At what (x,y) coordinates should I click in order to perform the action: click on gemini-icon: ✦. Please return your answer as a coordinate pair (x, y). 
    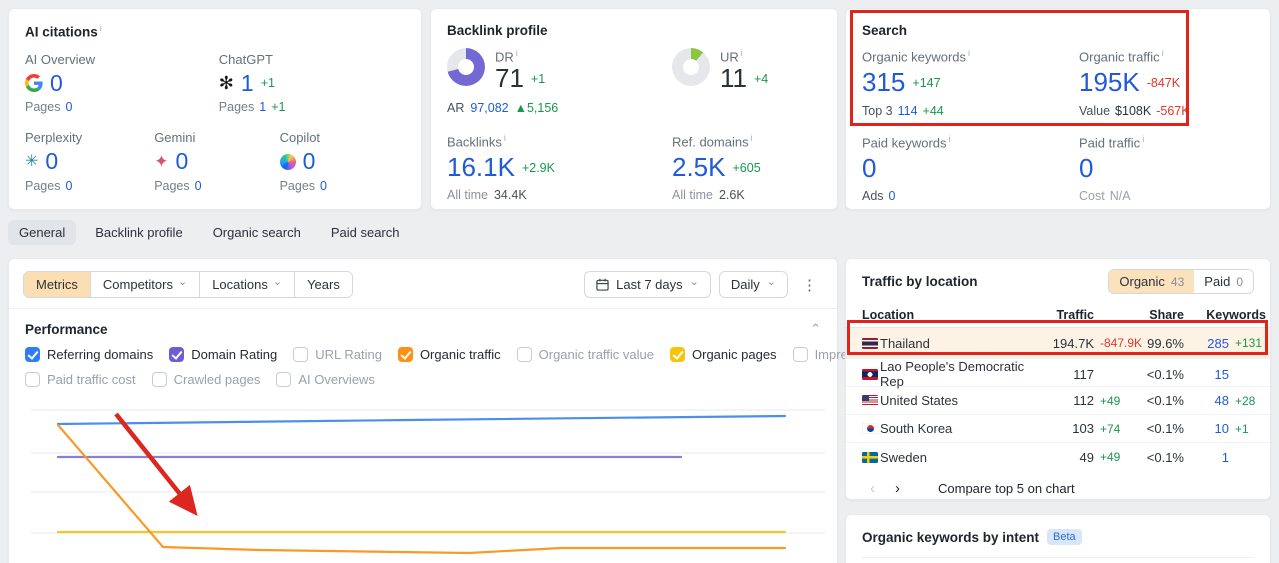
    Looking at the image, I should click on (161, 162).